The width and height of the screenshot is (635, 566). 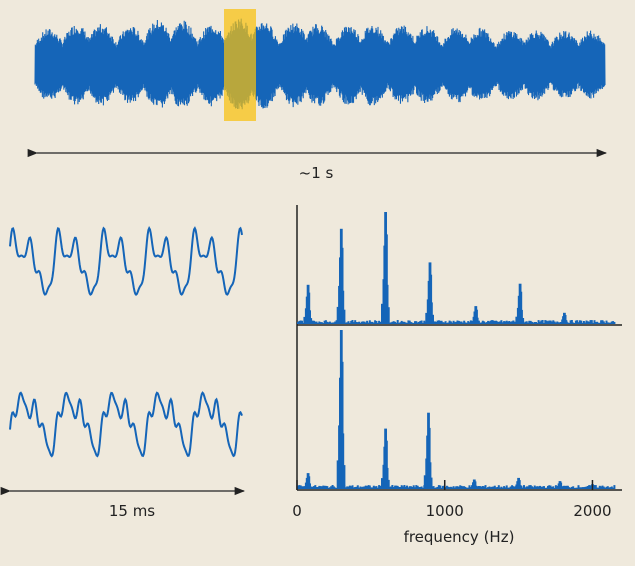 What do you see at coordinates (592, 511) in the screenshot?
I see `spectrum-tick-label: 2000` at bounding box center [592, 511].